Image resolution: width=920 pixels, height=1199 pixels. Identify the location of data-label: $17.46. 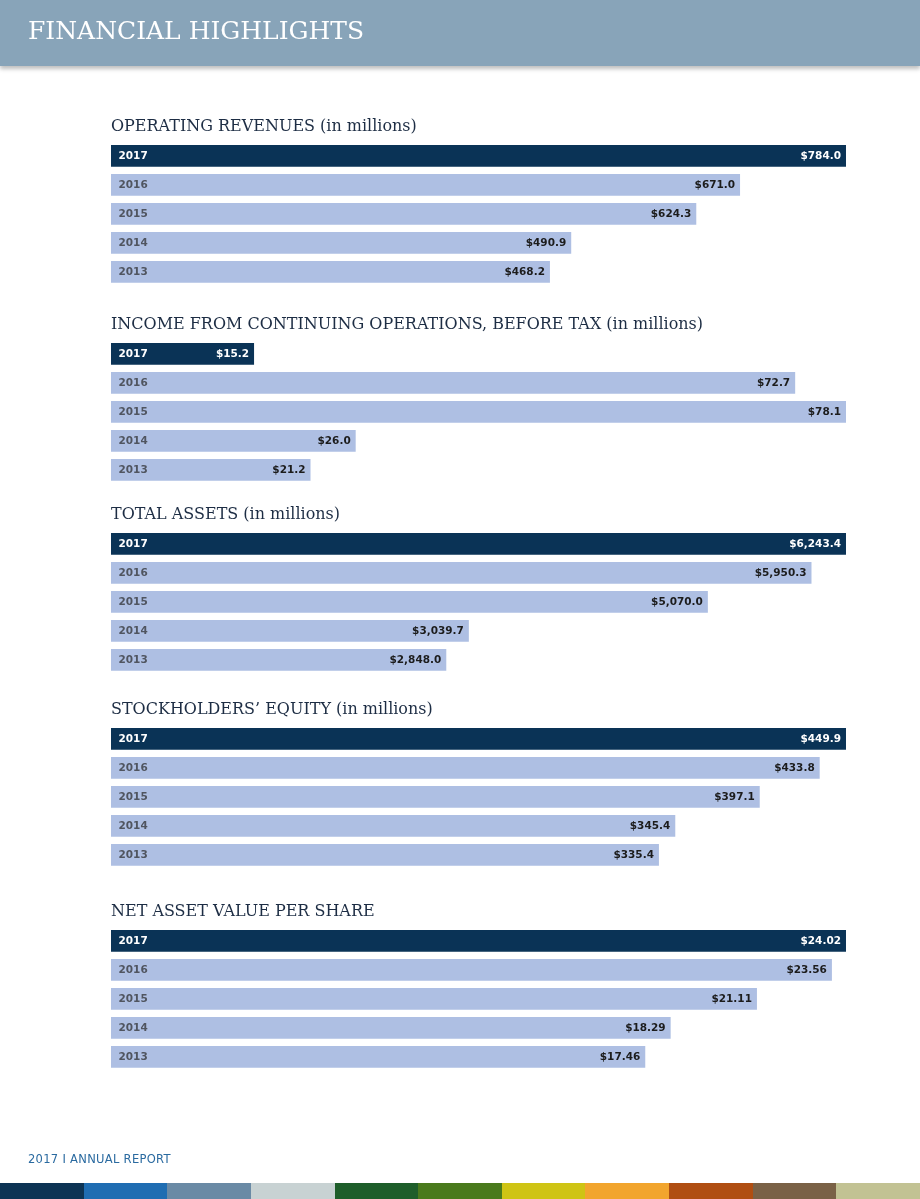
(620, 1055).